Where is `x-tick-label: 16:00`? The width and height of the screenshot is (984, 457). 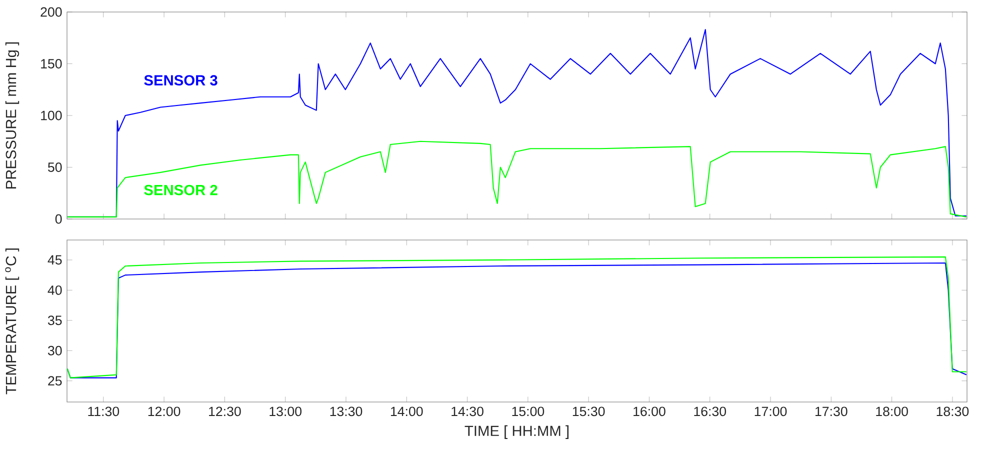 x-tick-label: 16:00 is located at coordinates (650, 411).